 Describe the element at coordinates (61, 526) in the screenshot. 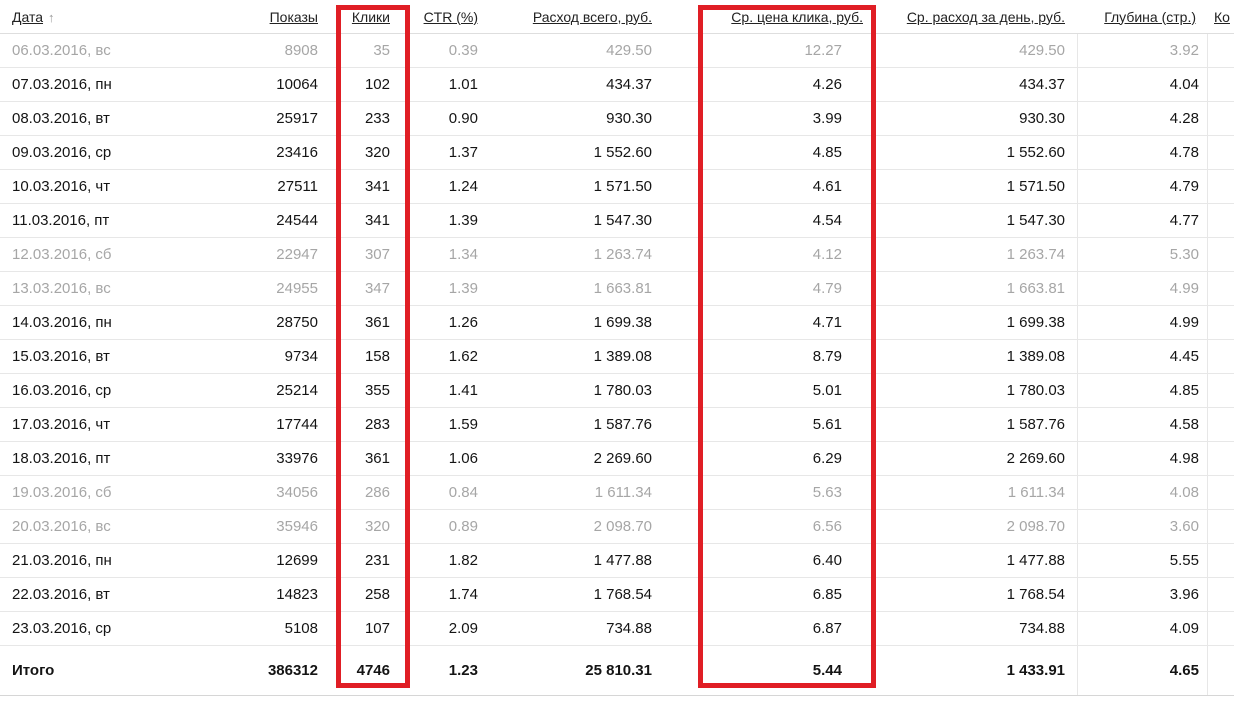

I see `cell-date: 20.03.2016, вс` at that location.